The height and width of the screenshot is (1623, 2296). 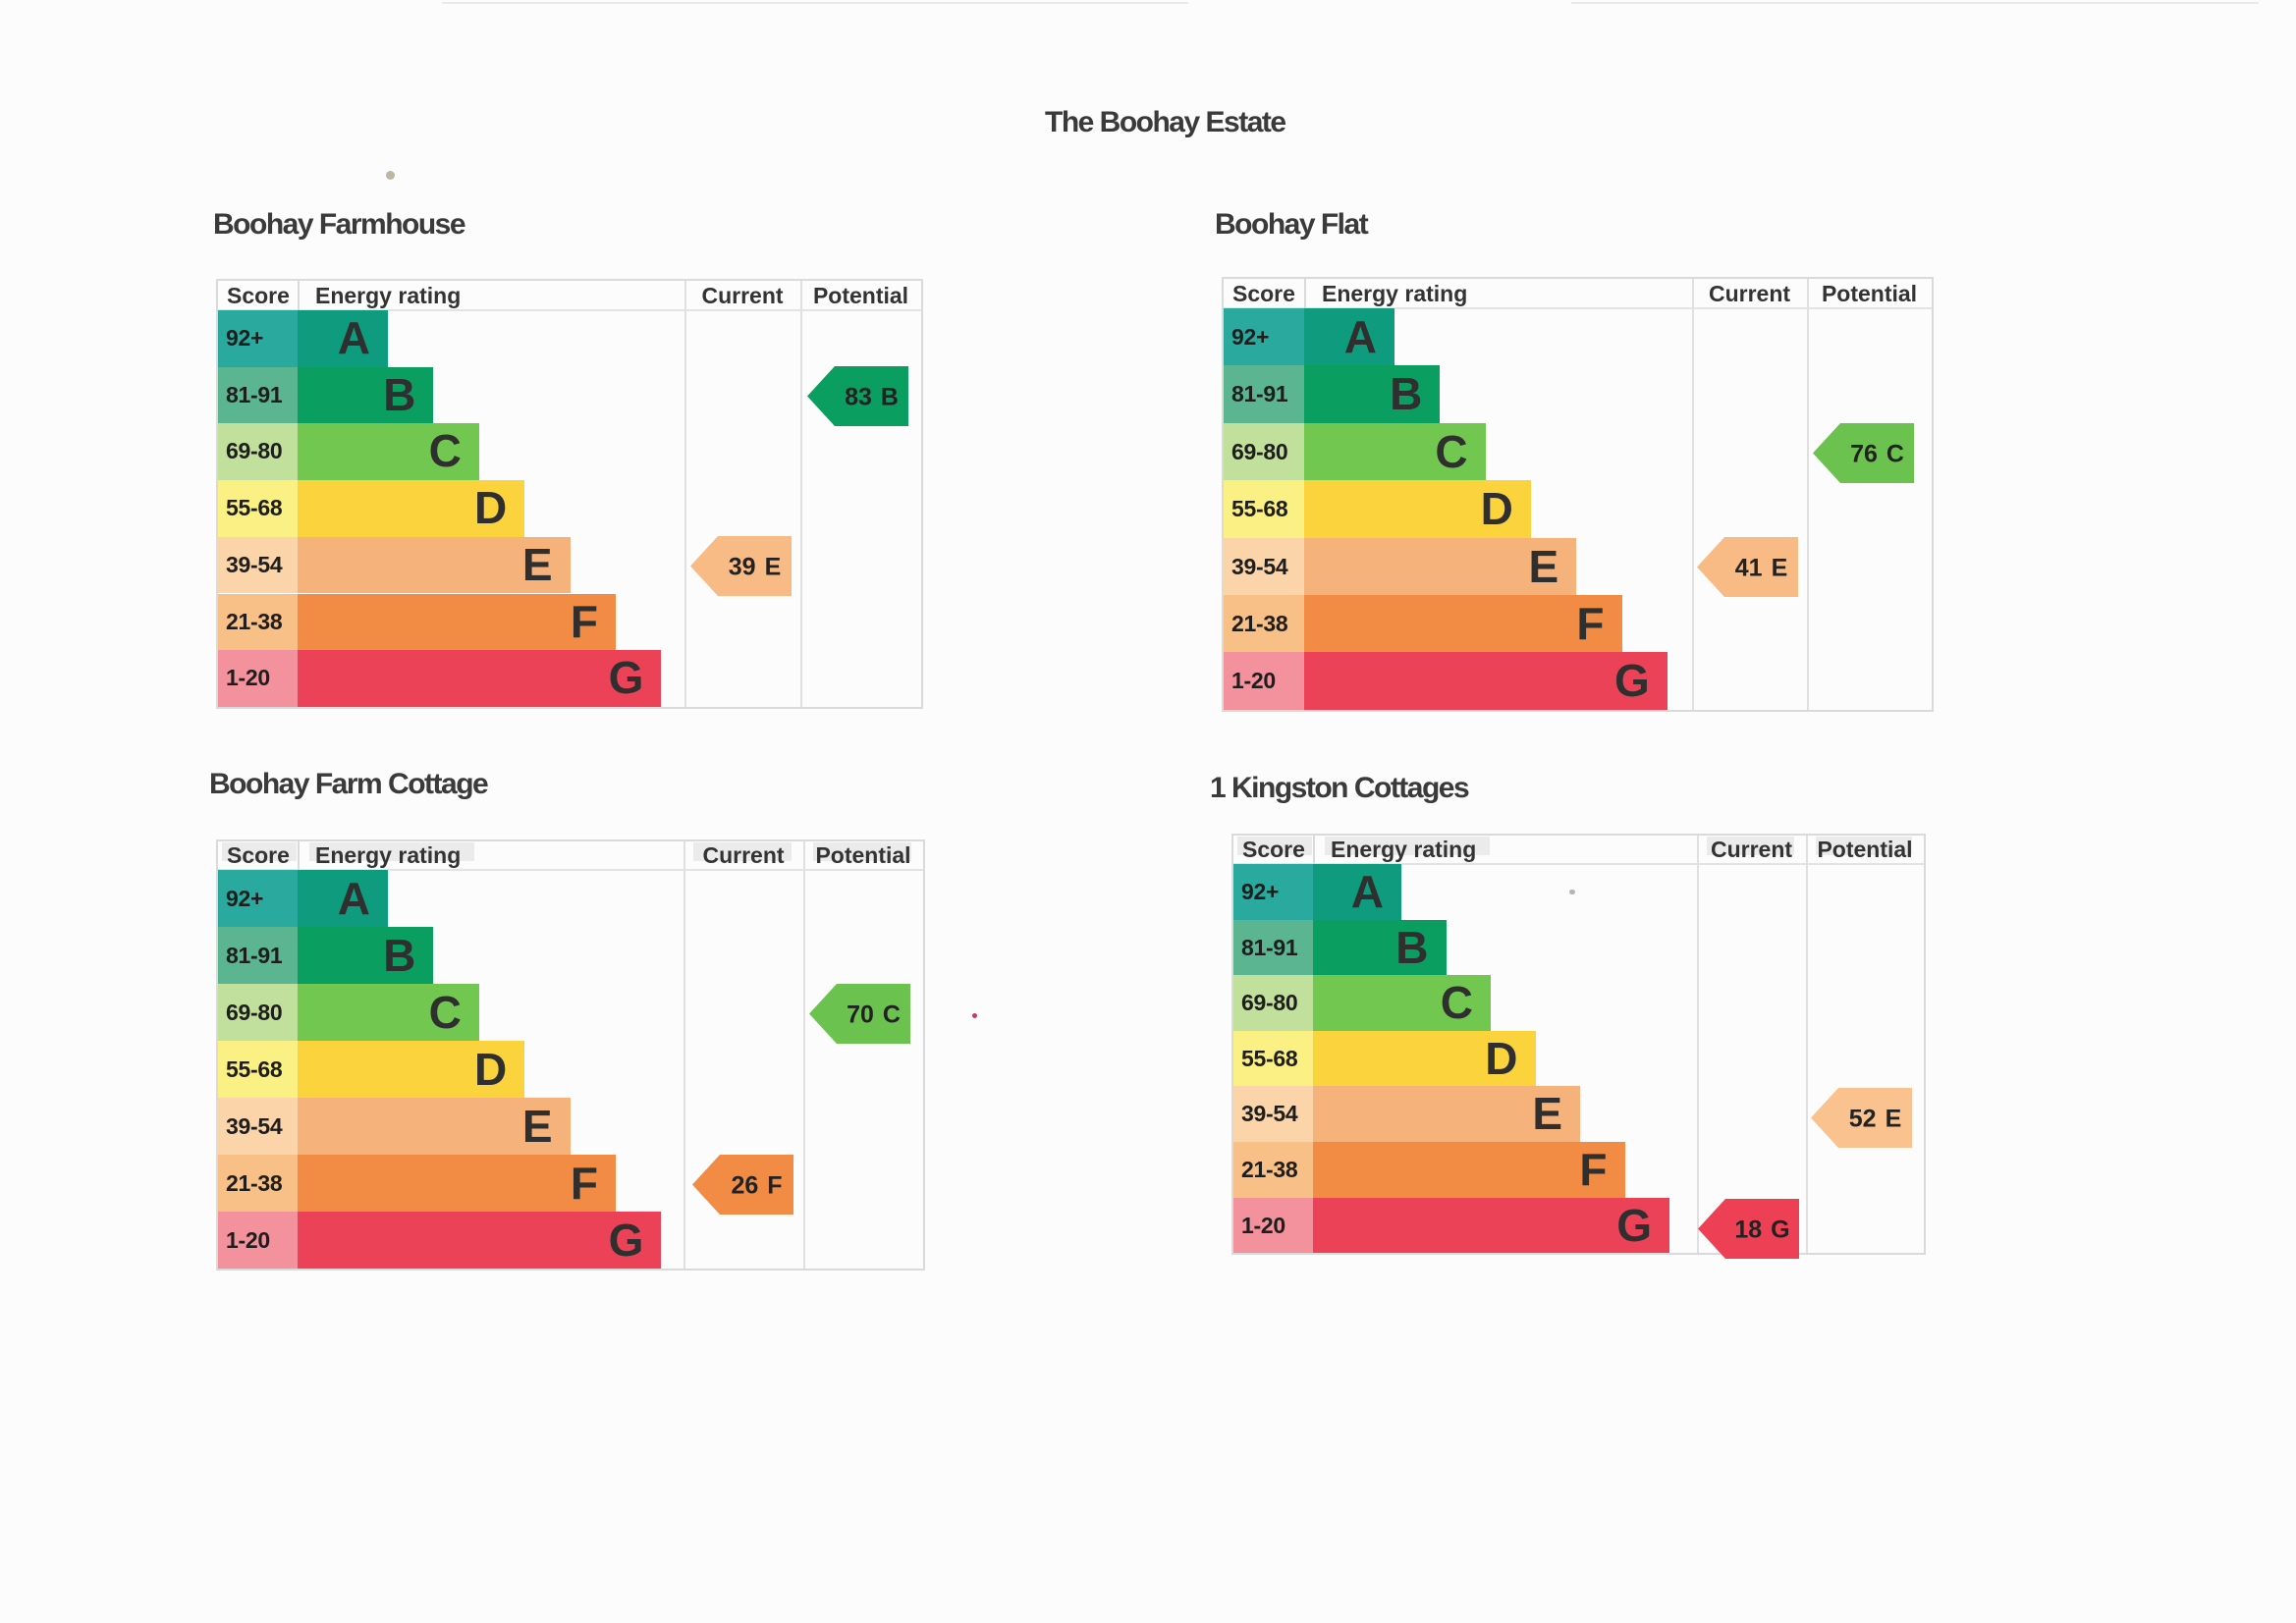 What do you see at coordinates (874, 1015) in the screenshot?
I see `svg-text:70C: 70 C` at bounding box center [874, 1015].